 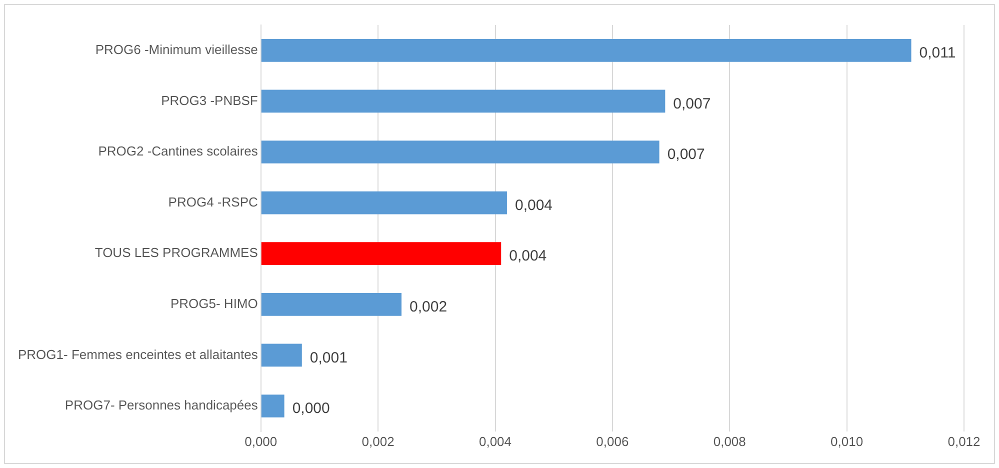 What do you see at coordinates (176, 252) in the screenshot?
I see `y-tick-label: TOUS LES PROGRAMMES` at bounding box center [176, 252].